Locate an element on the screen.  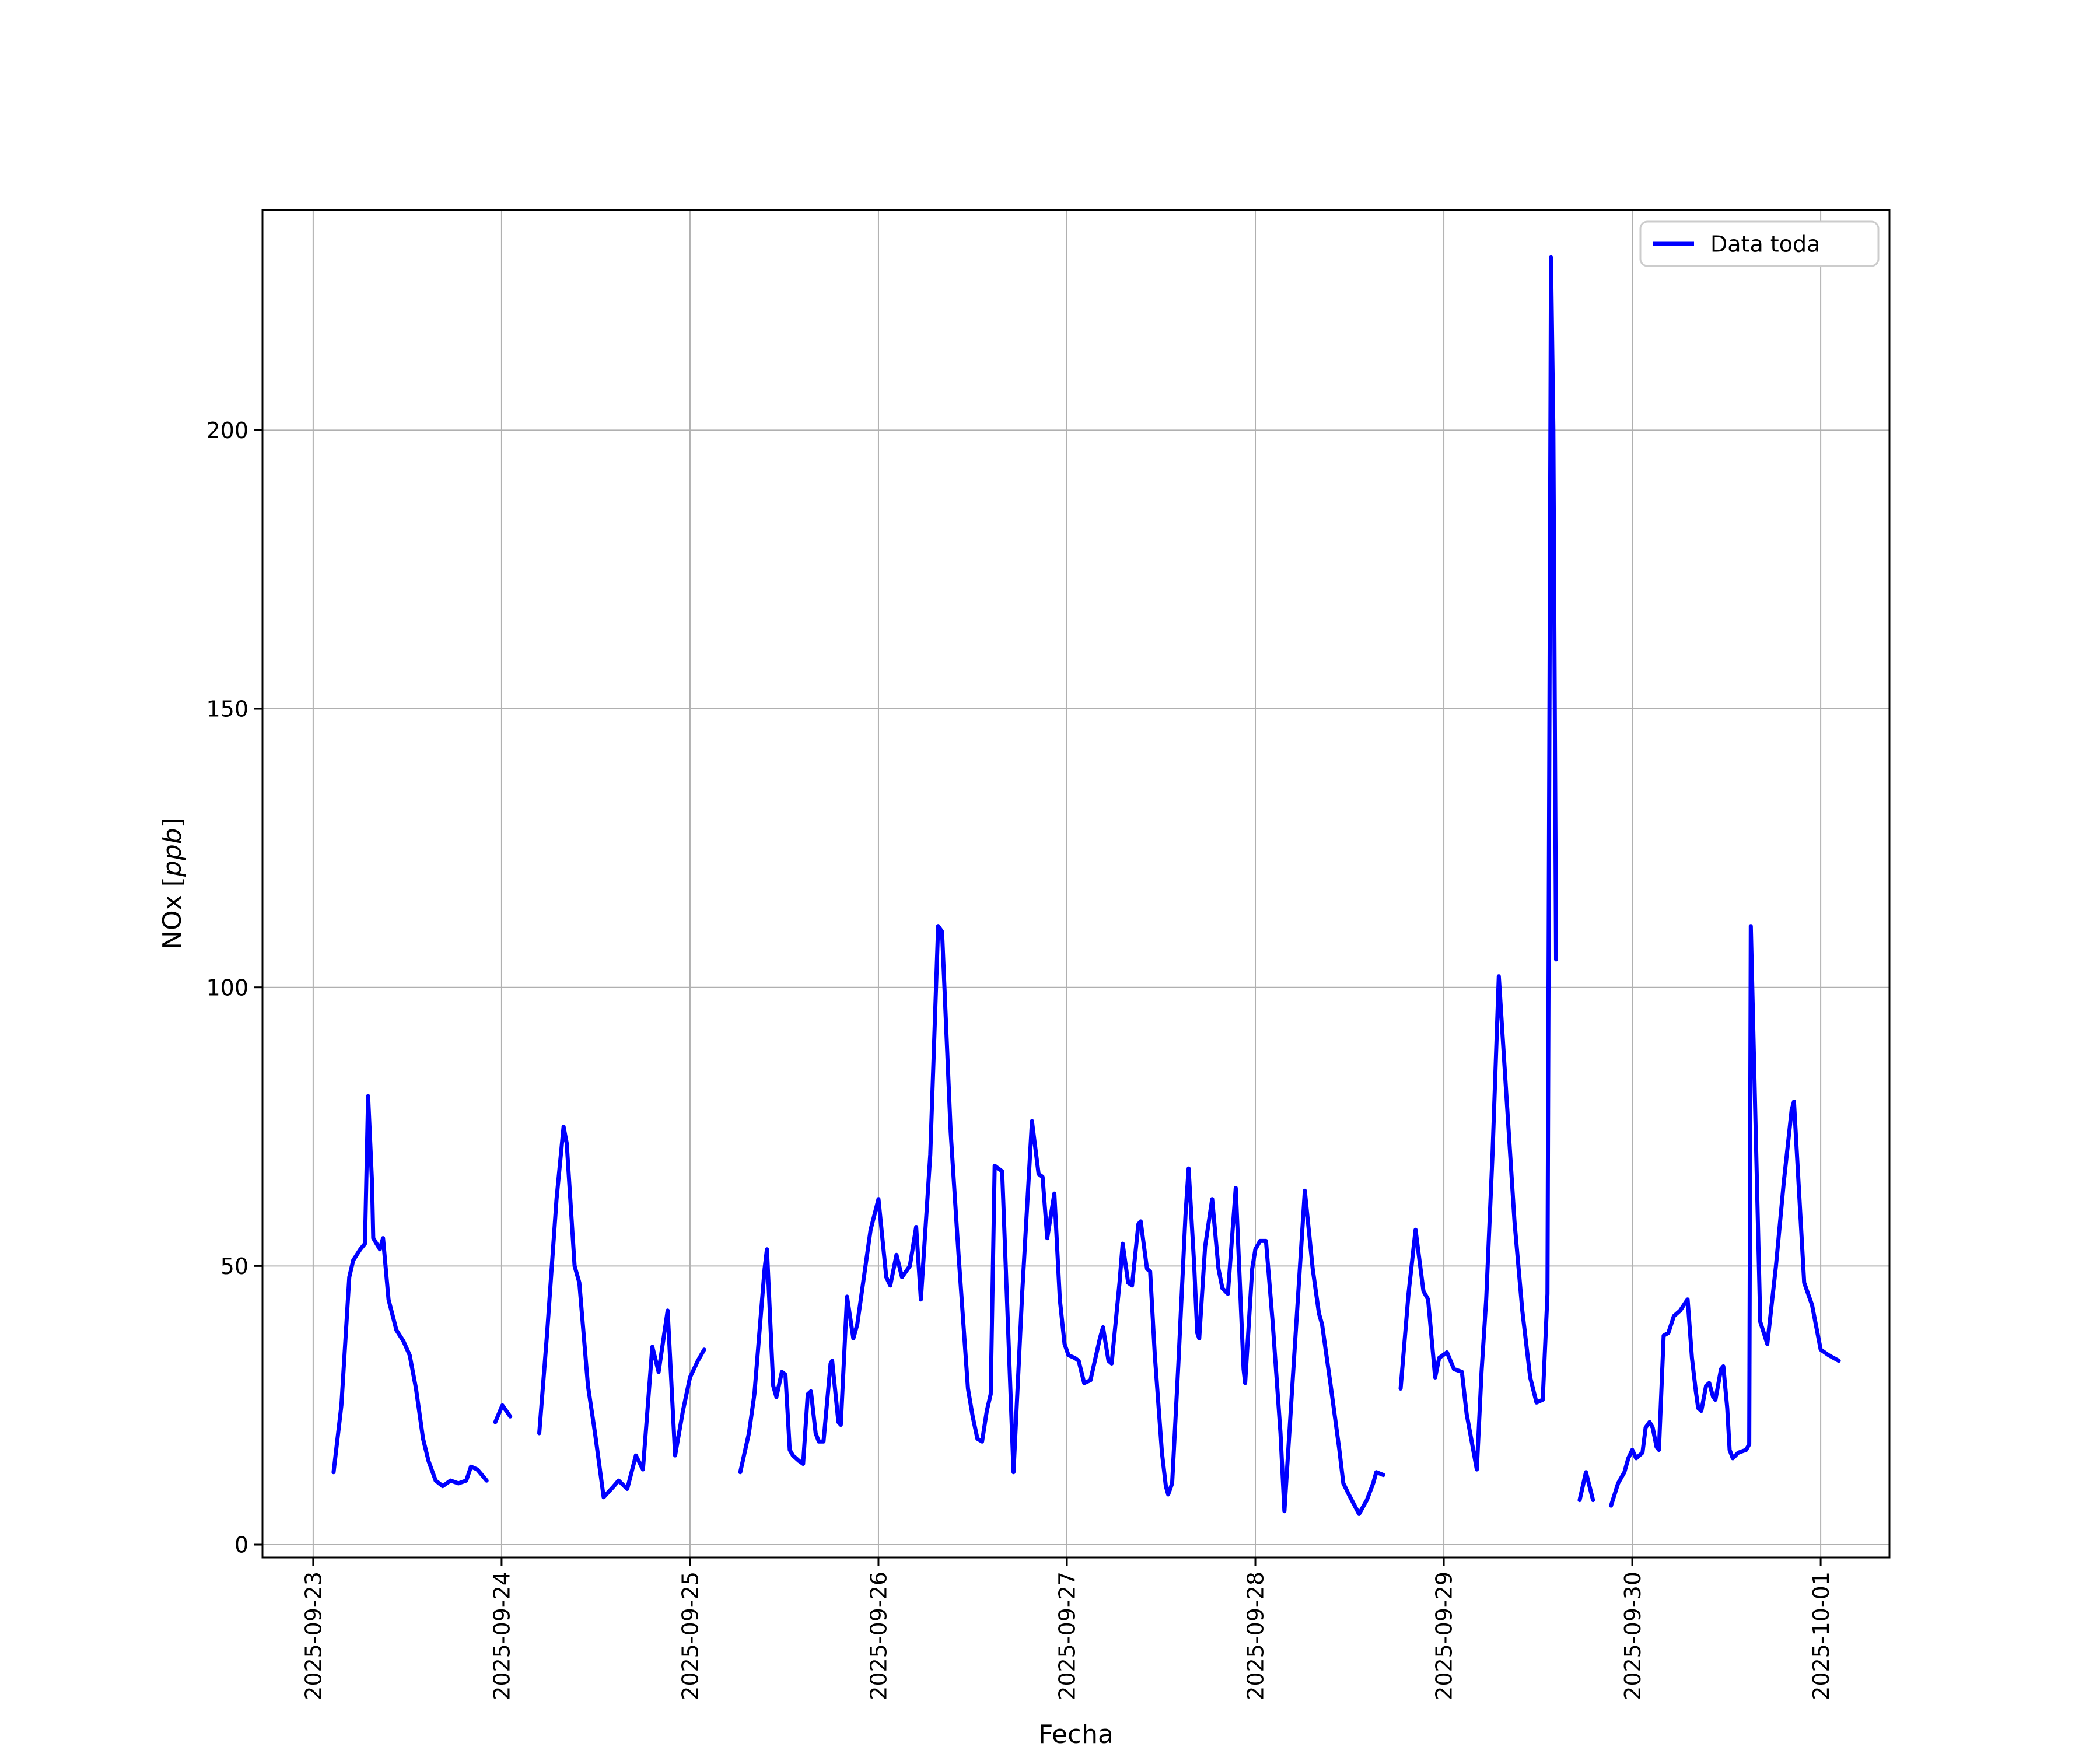
x-tick-label: 2025-10-01 is located at coordinates (1821, 1636).